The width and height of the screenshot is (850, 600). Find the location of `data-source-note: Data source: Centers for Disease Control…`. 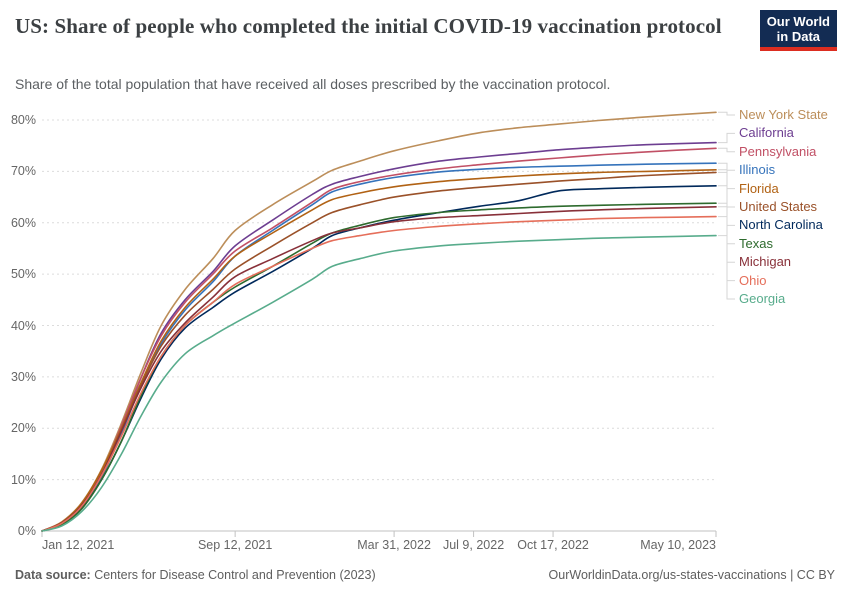

data-source-note: Data source: Centers for Disease Control… is located at coordinates (195, 575).